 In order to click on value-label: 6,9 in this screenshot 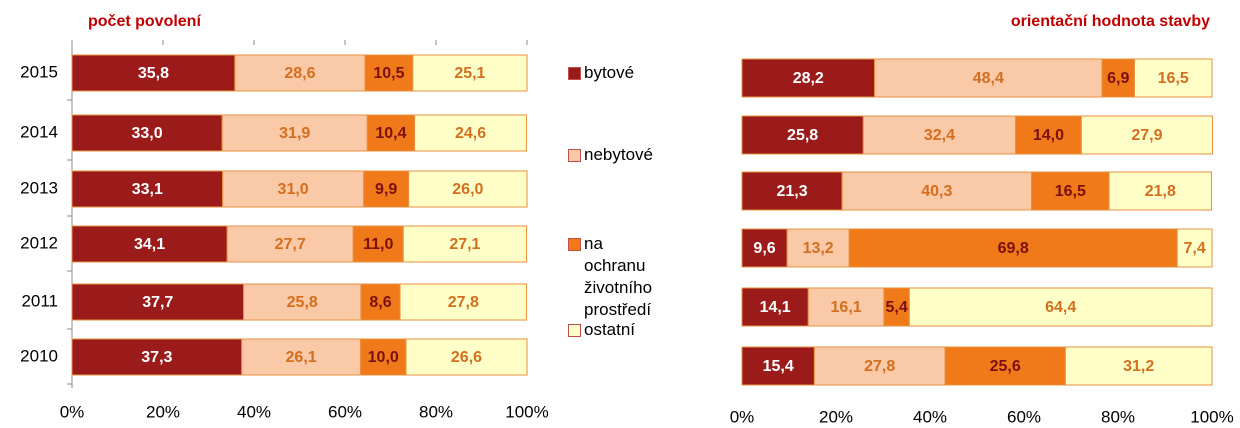, I will do `click(1118, 78)`.